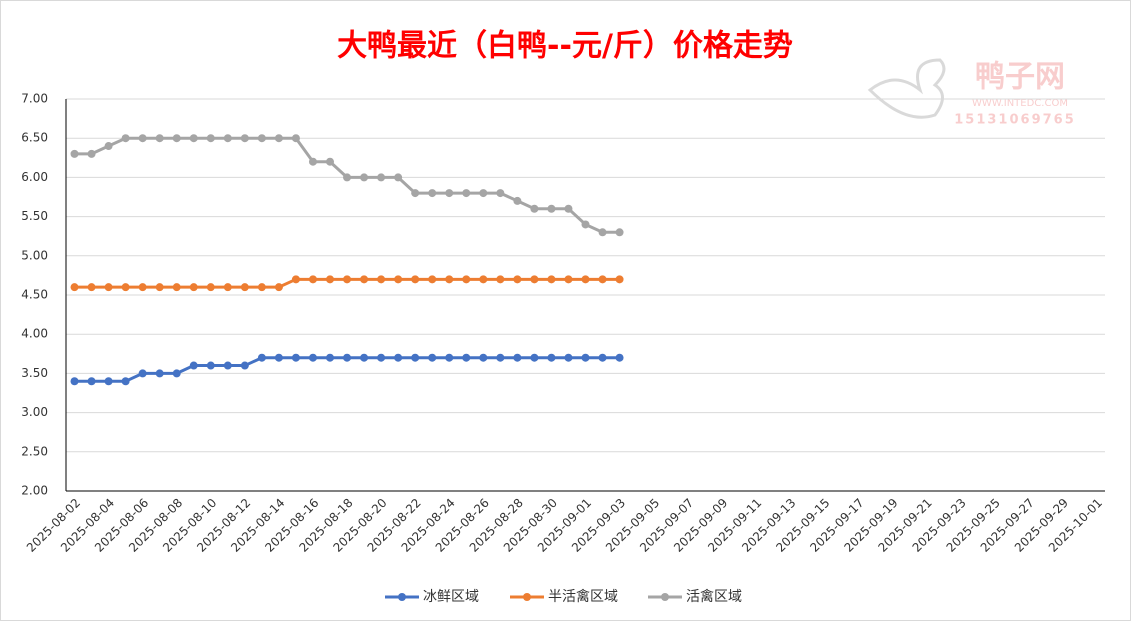  I want to click on y-tick-label: 2.50, so click(34, 451).